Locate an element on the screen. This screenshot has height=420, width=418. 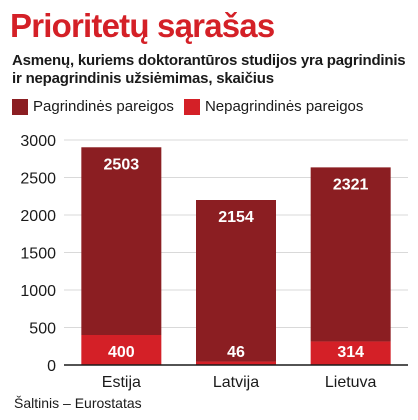
legend-item-secondary: Nepagrindinės pareigos is located at coordinates (273, 106).